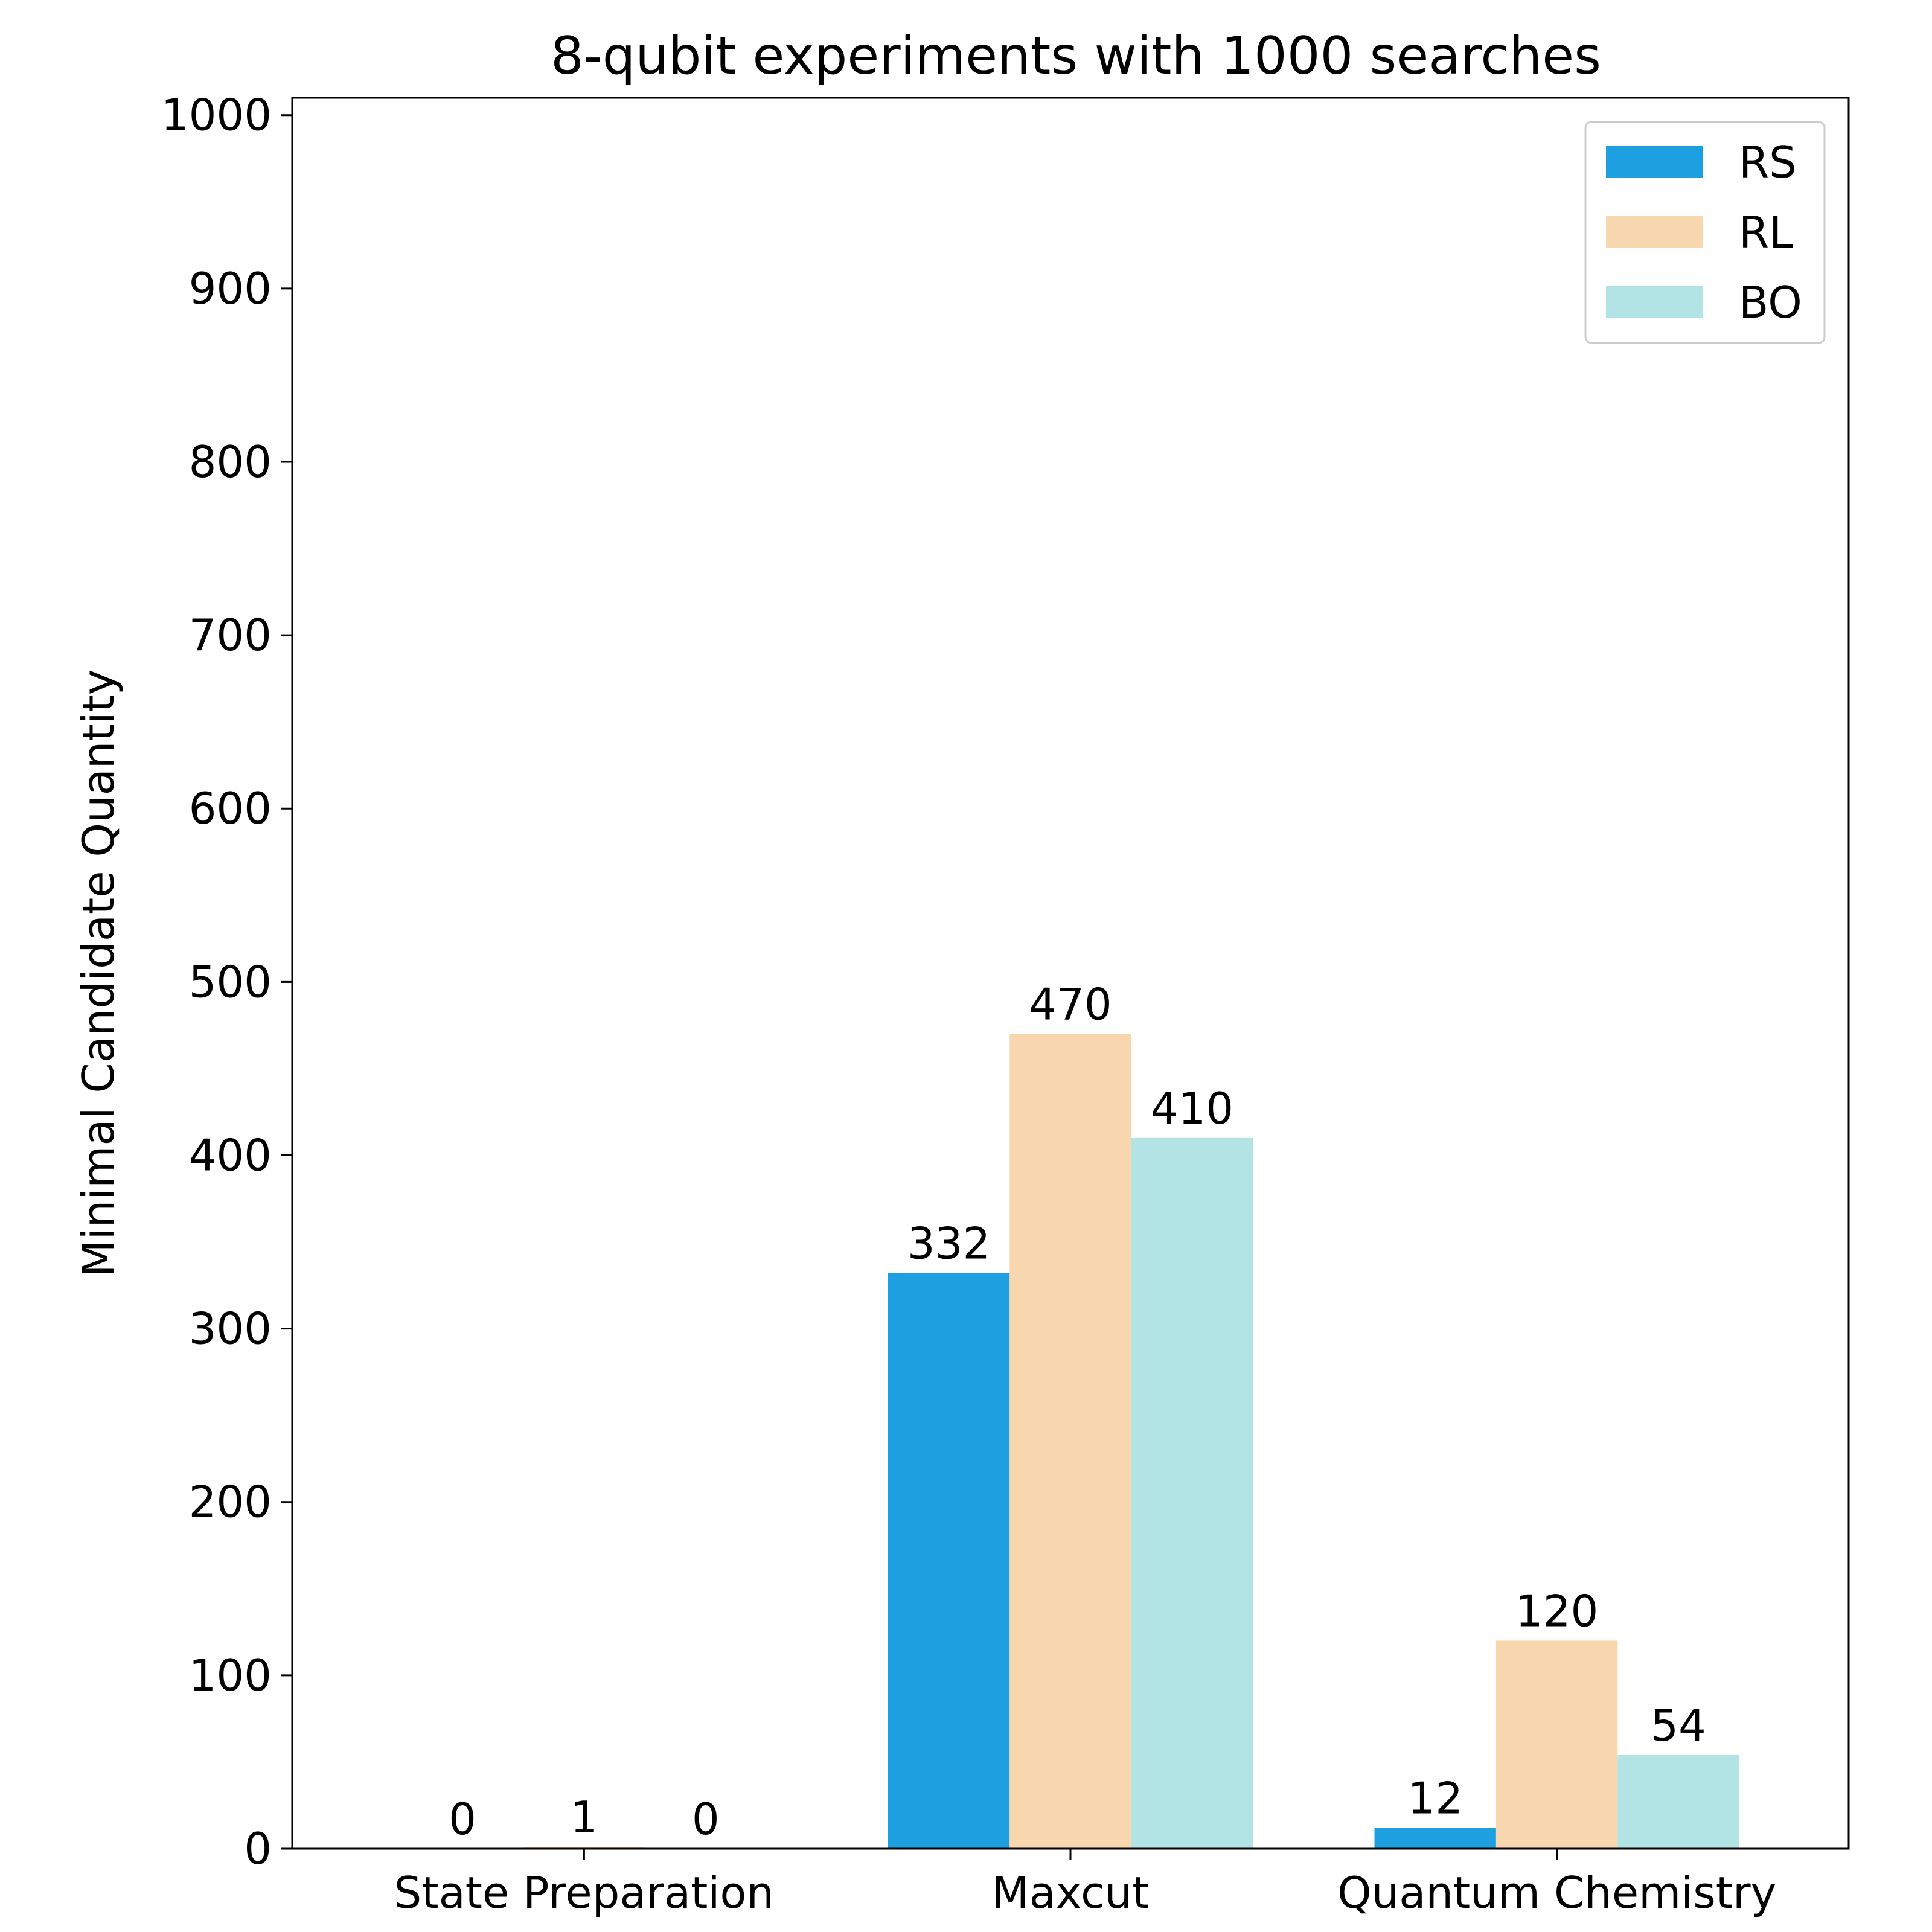 The width and height of the screenshot is (1932, 1932). I want to click on bar-value-label-RL-0: 1, so click(584, 1818).